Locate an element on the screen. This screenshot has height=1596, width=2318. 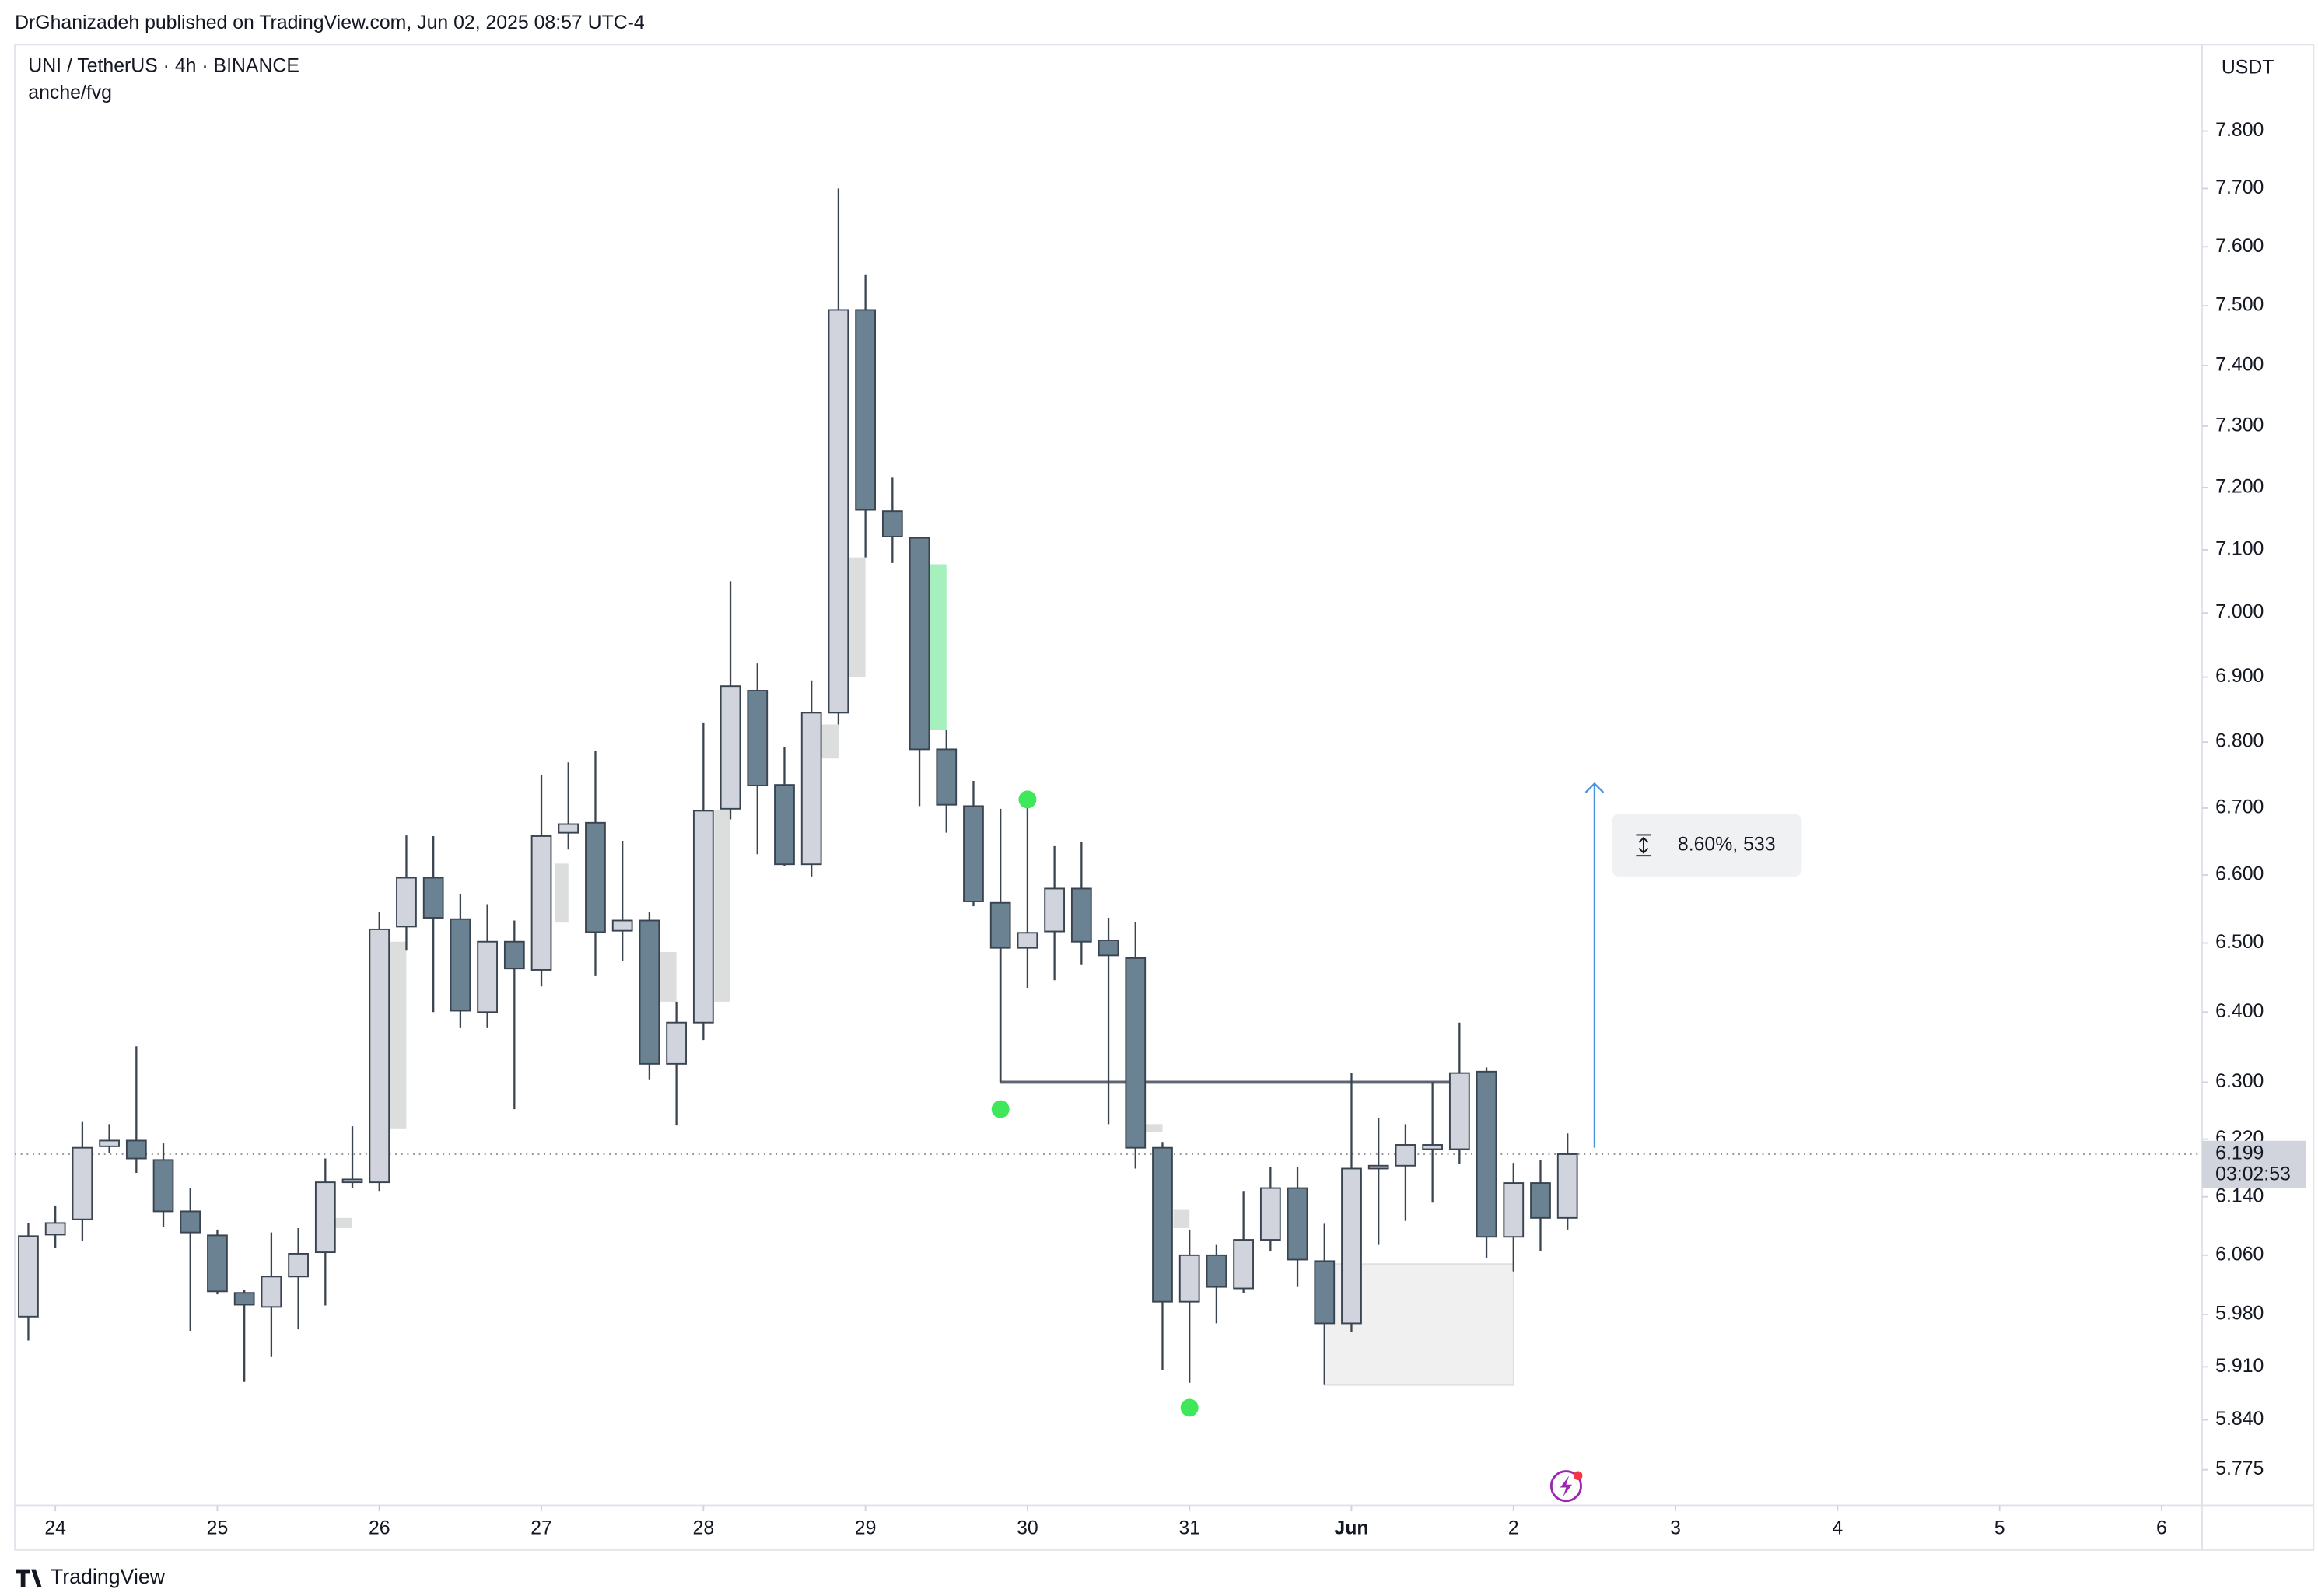
measure-icon is located at coordinates (1644, 846).